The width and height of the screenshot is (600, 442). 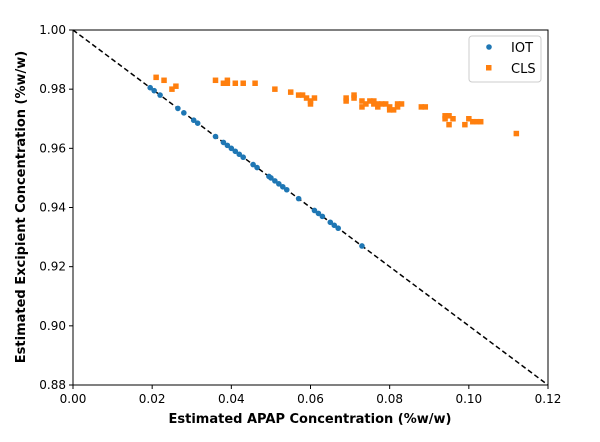 I want to click on legend-iot-marker, so click(x=489, y=47).